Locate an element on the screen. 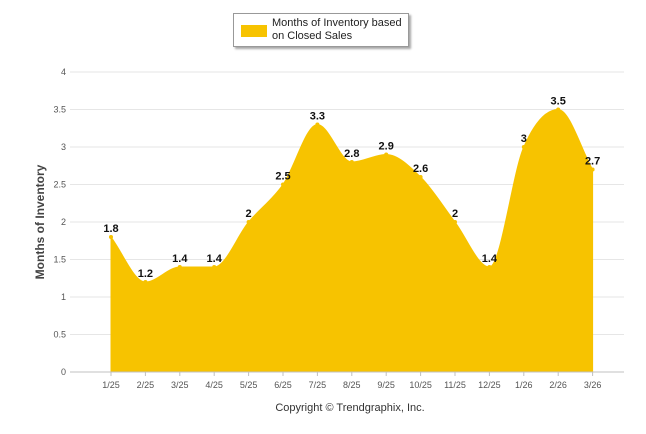  data-label: 1.2 is located at coordinates (145, 274).